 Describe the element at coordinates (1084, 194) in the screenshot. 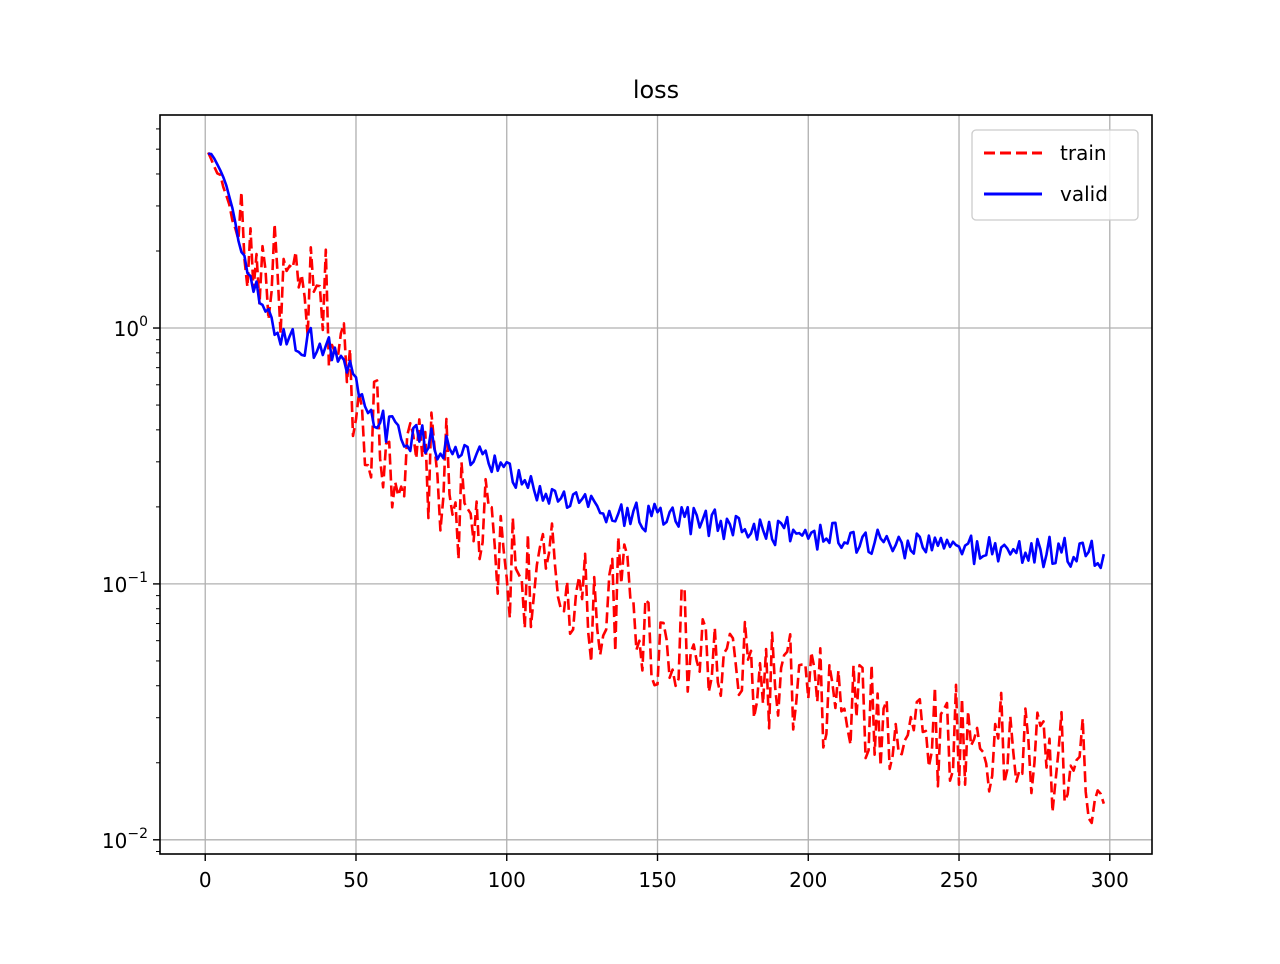

I see `legend-valid-label: valid` at that location.